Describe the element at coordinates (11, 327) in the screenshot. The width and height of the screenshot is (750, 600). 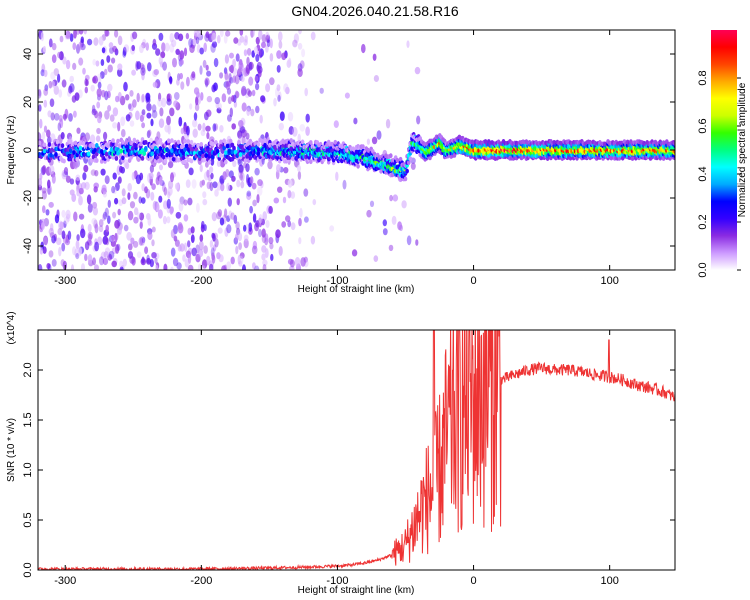
I see `snr-y-scale-label: (x10^4)` at that location.